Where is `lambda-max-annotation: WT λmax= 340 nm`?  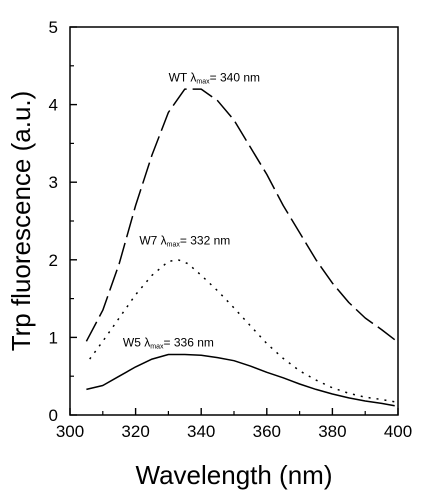
lambda-max-annotation: WT λmax= 340 nm is located at coordinates (214, 77).